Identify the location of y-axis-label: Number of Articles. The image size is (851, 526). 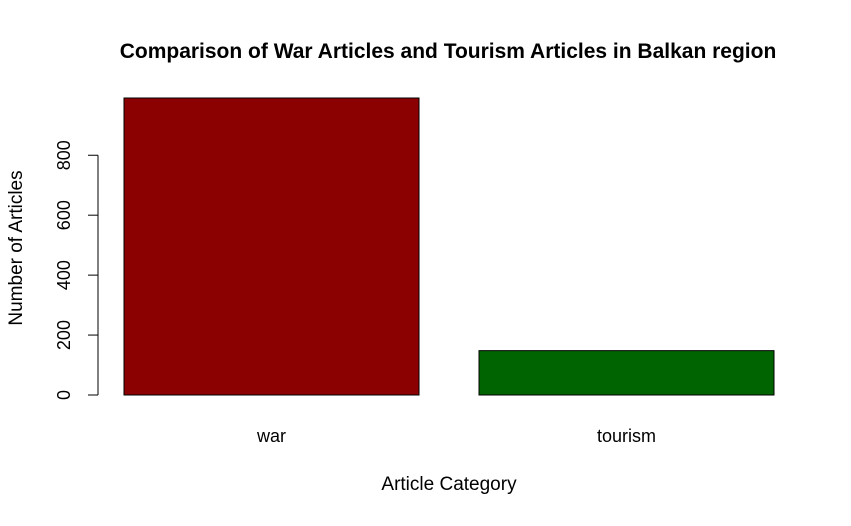
(16, 247).